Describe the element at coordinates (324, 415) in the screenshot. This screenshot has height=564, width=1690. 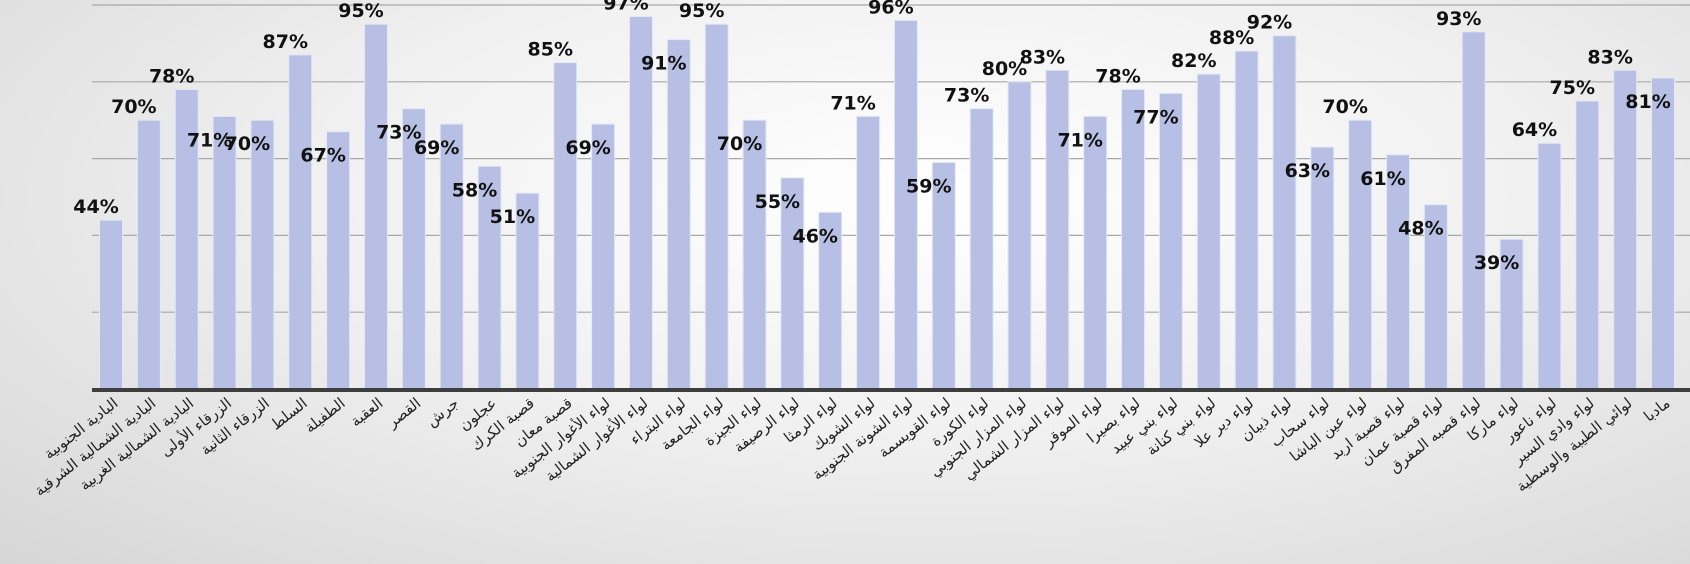
I see `x-tick-label: الطفيلة` at that location.